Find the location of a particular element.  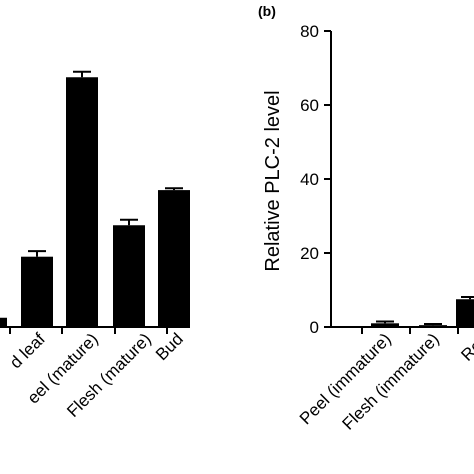

panel-b-category-label: Roo is located at coordinates (465, 346).